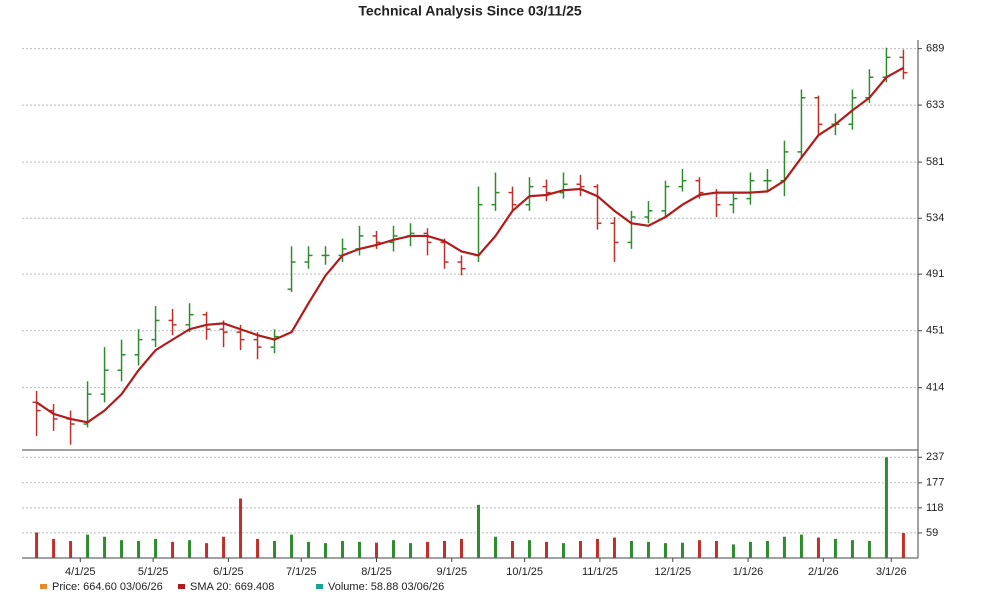 The image size is (1000, 600). Describe the element at coordinates (80, 572) in the screenshot. I see `x-tick-label: 4/1/25` at that location.